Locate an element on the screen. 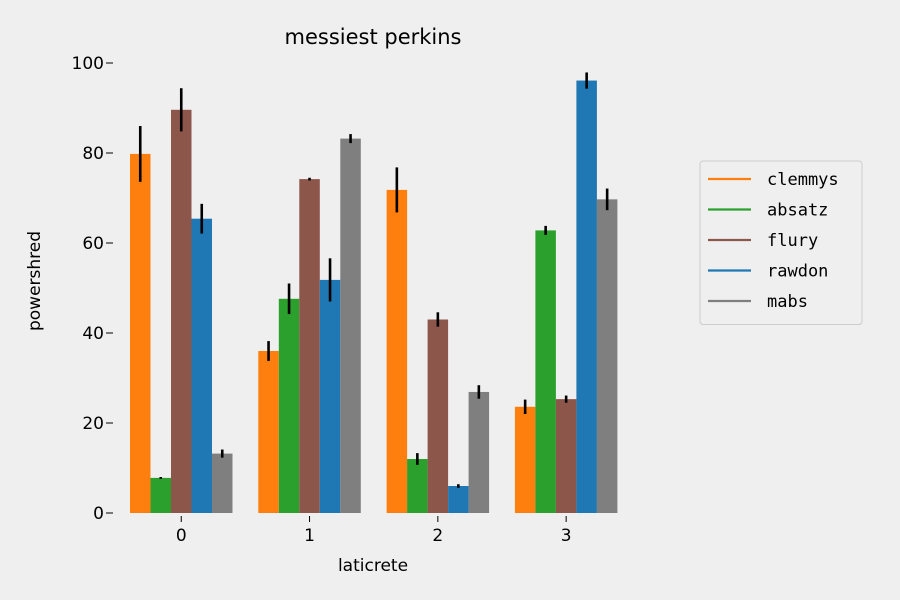 This screenshot has width=900, height=600. legend-label-rawdon: rawdon is located at coordinates (797, 272).